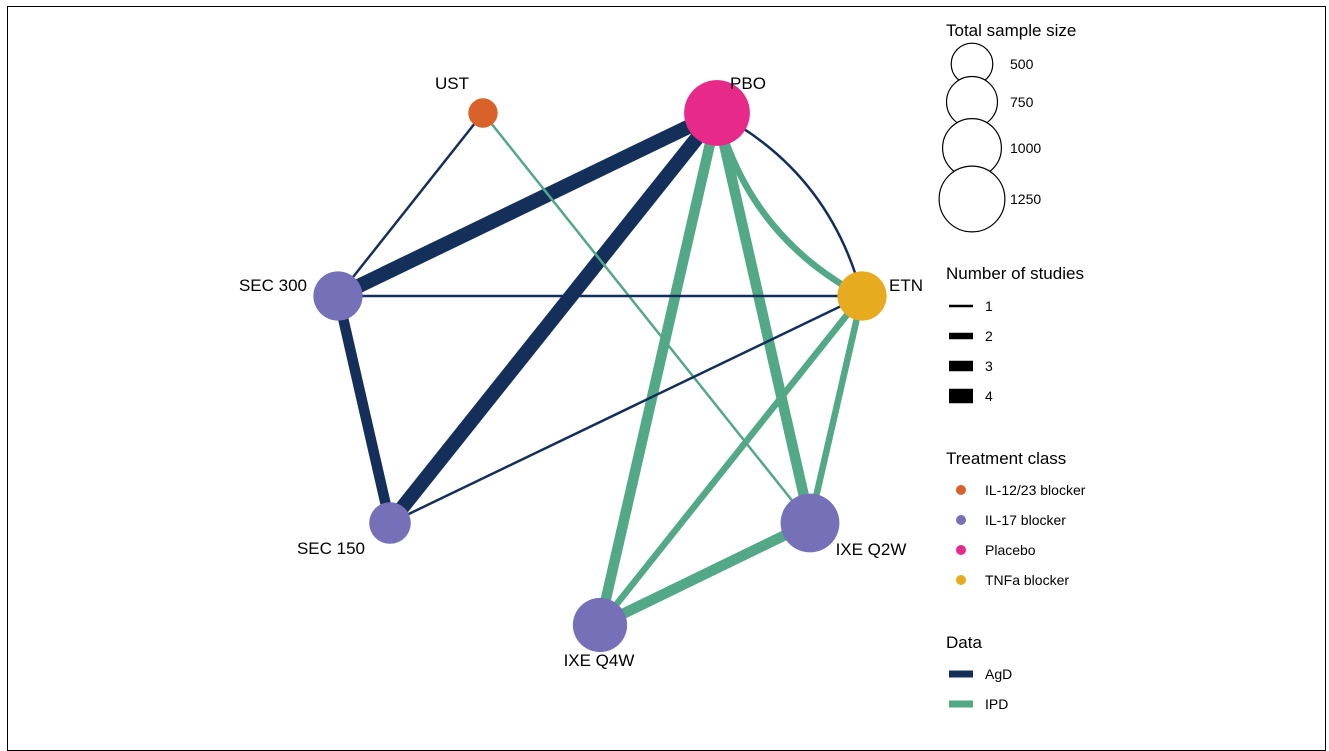 This screenshot has width=1329, height=751. Describe the element at coordinates (410, 204) in the screenshot. I see `edge-ust-sec-300-agd` at that location.